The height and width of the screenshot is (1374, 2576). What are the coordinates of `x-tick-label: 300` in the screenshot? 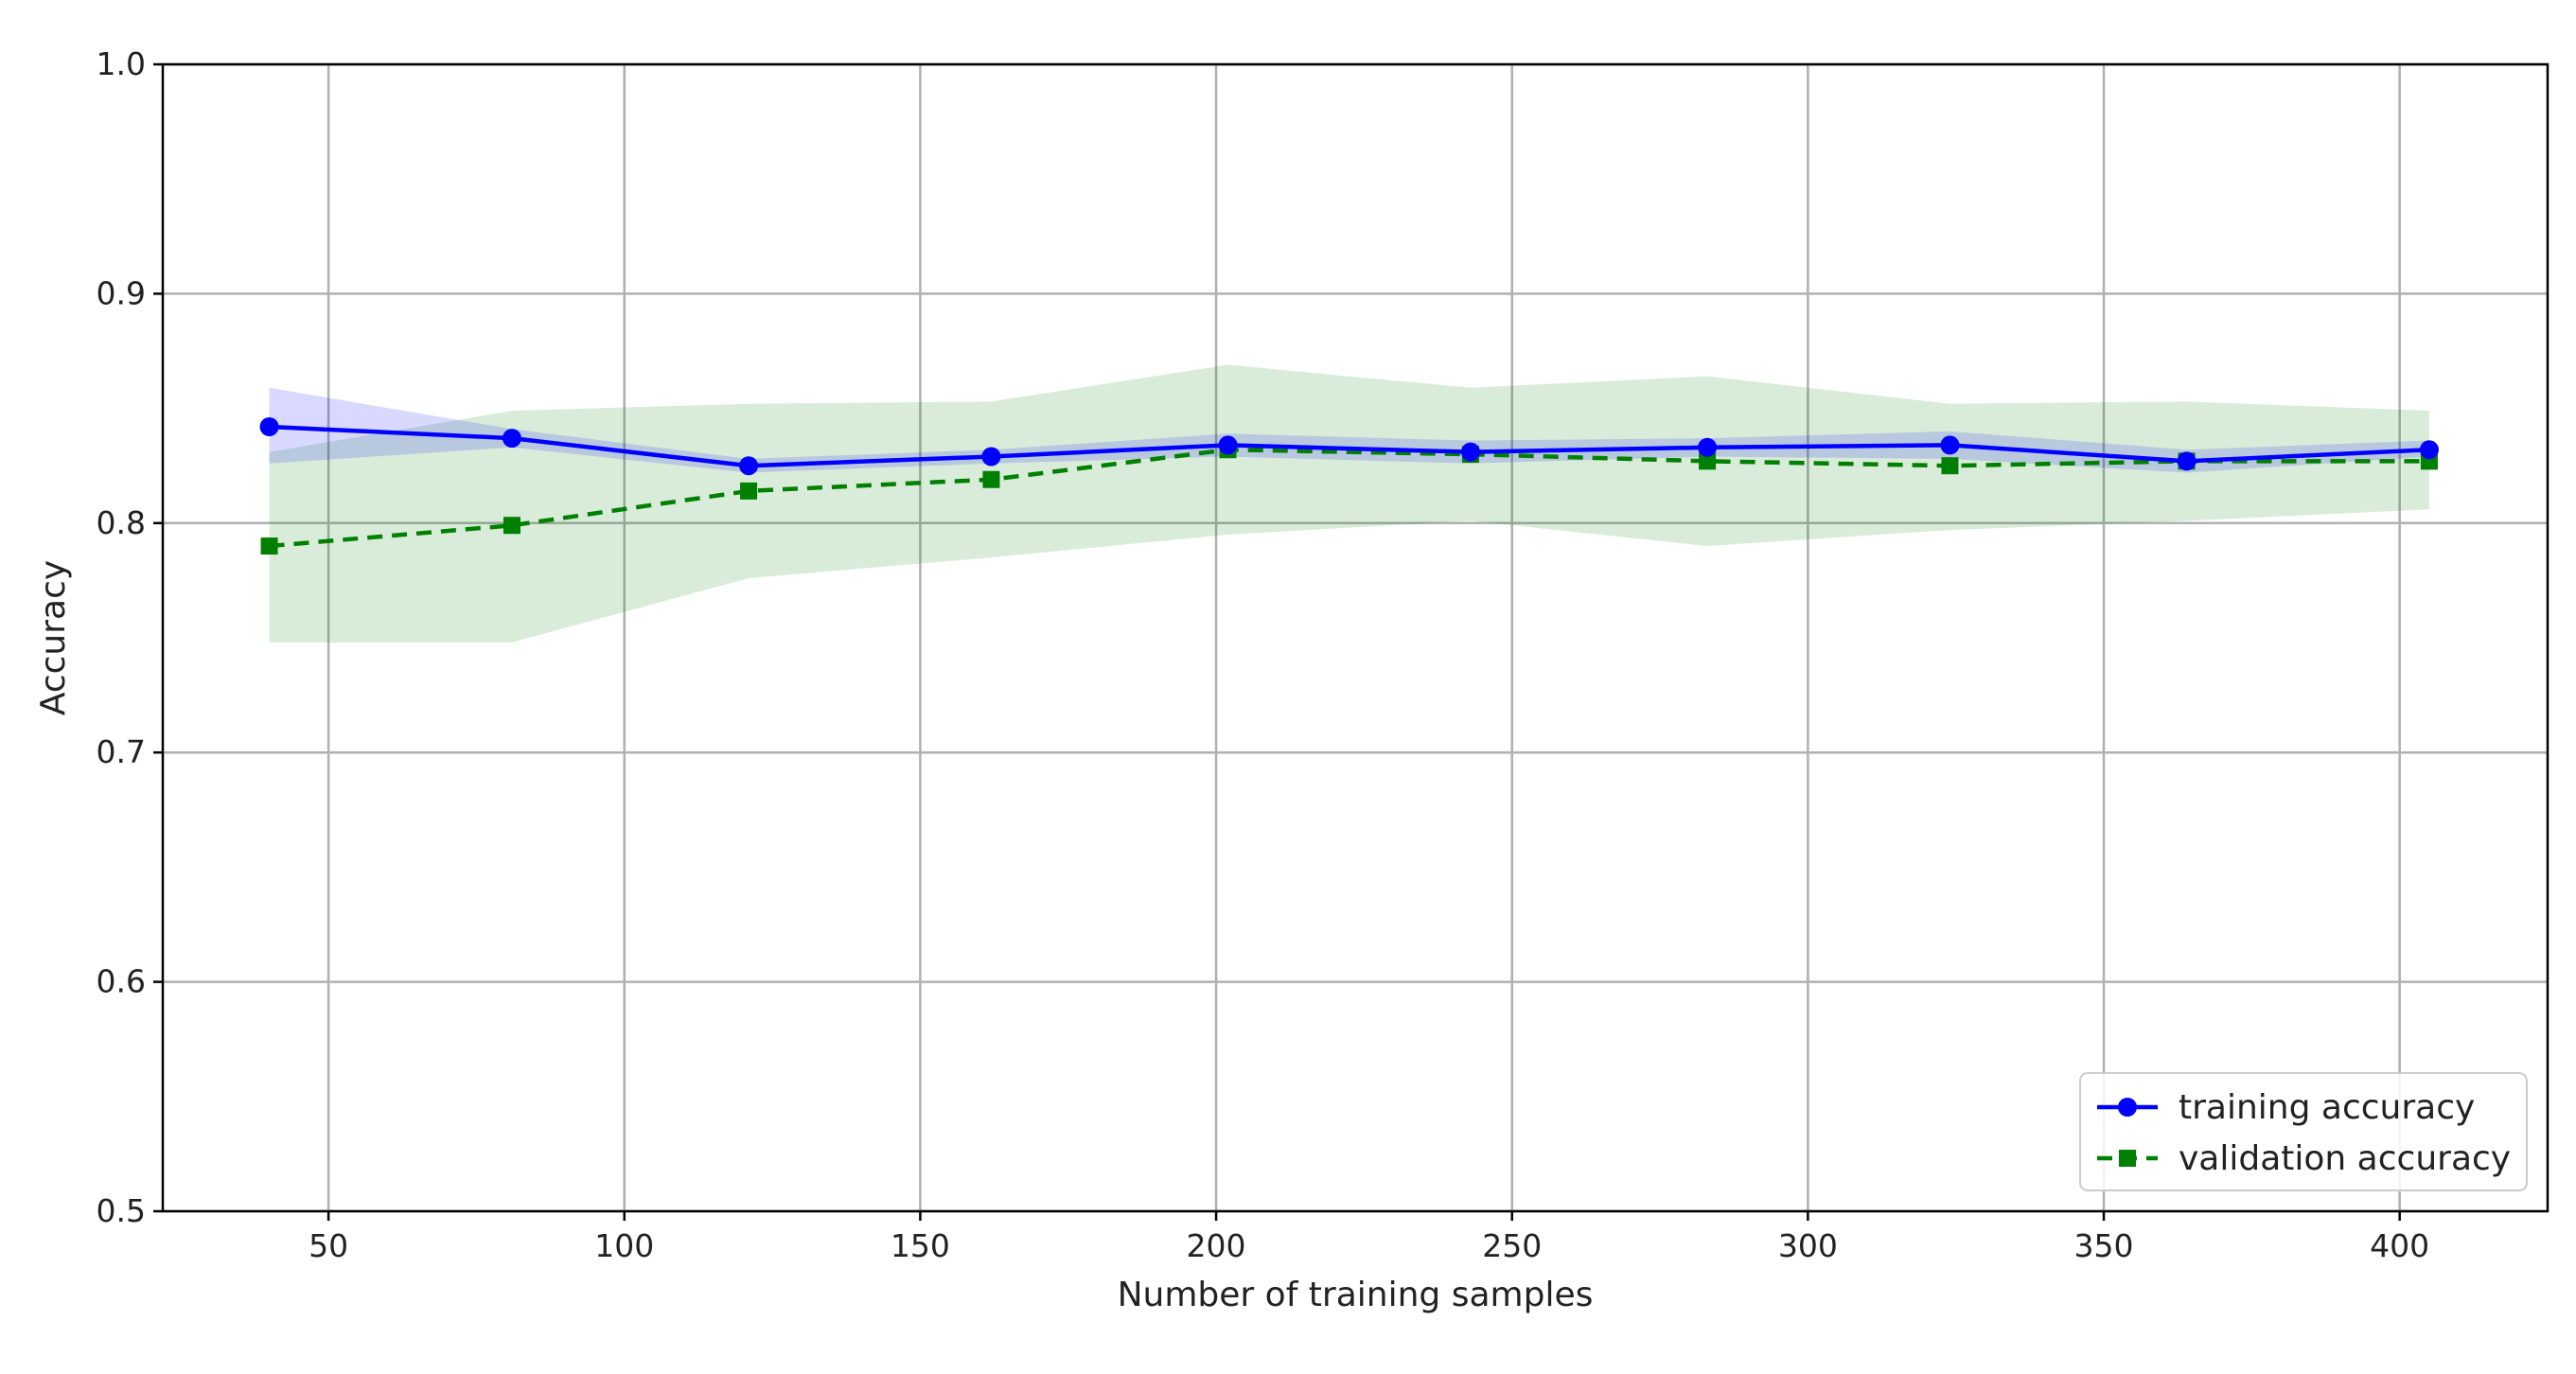 It's located at (1808, 1245).